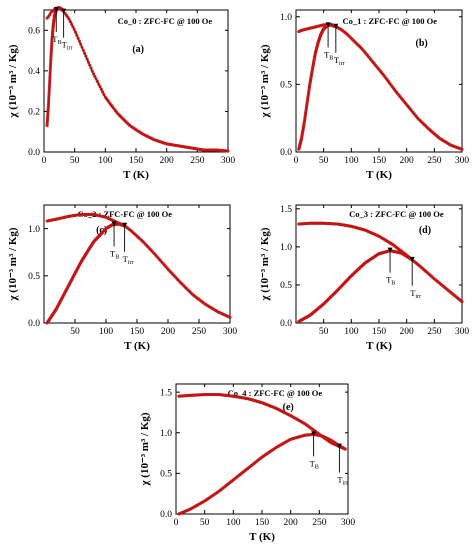 The image size is (474, 550). I want to click on series-line-zfc, so click(85, 273).